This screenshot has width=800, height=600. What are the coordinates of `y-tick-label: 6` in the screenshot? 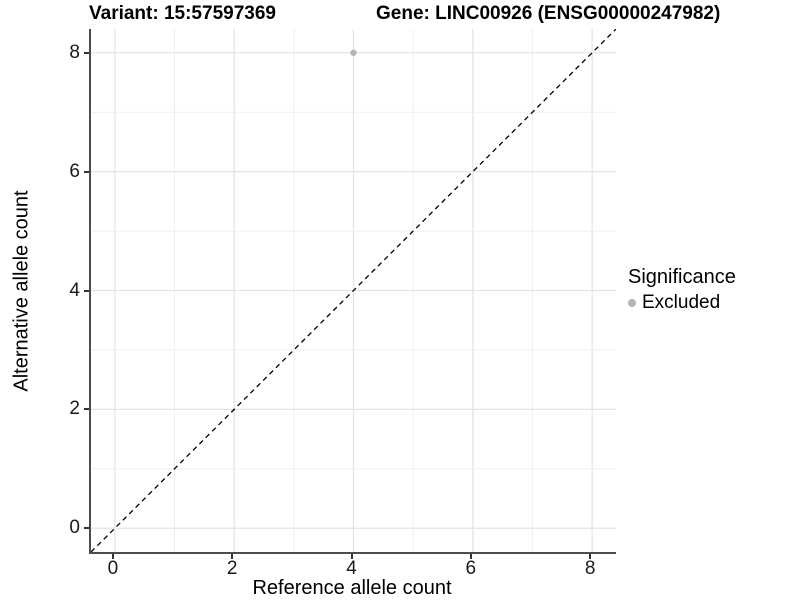 It's located at (74, 171).